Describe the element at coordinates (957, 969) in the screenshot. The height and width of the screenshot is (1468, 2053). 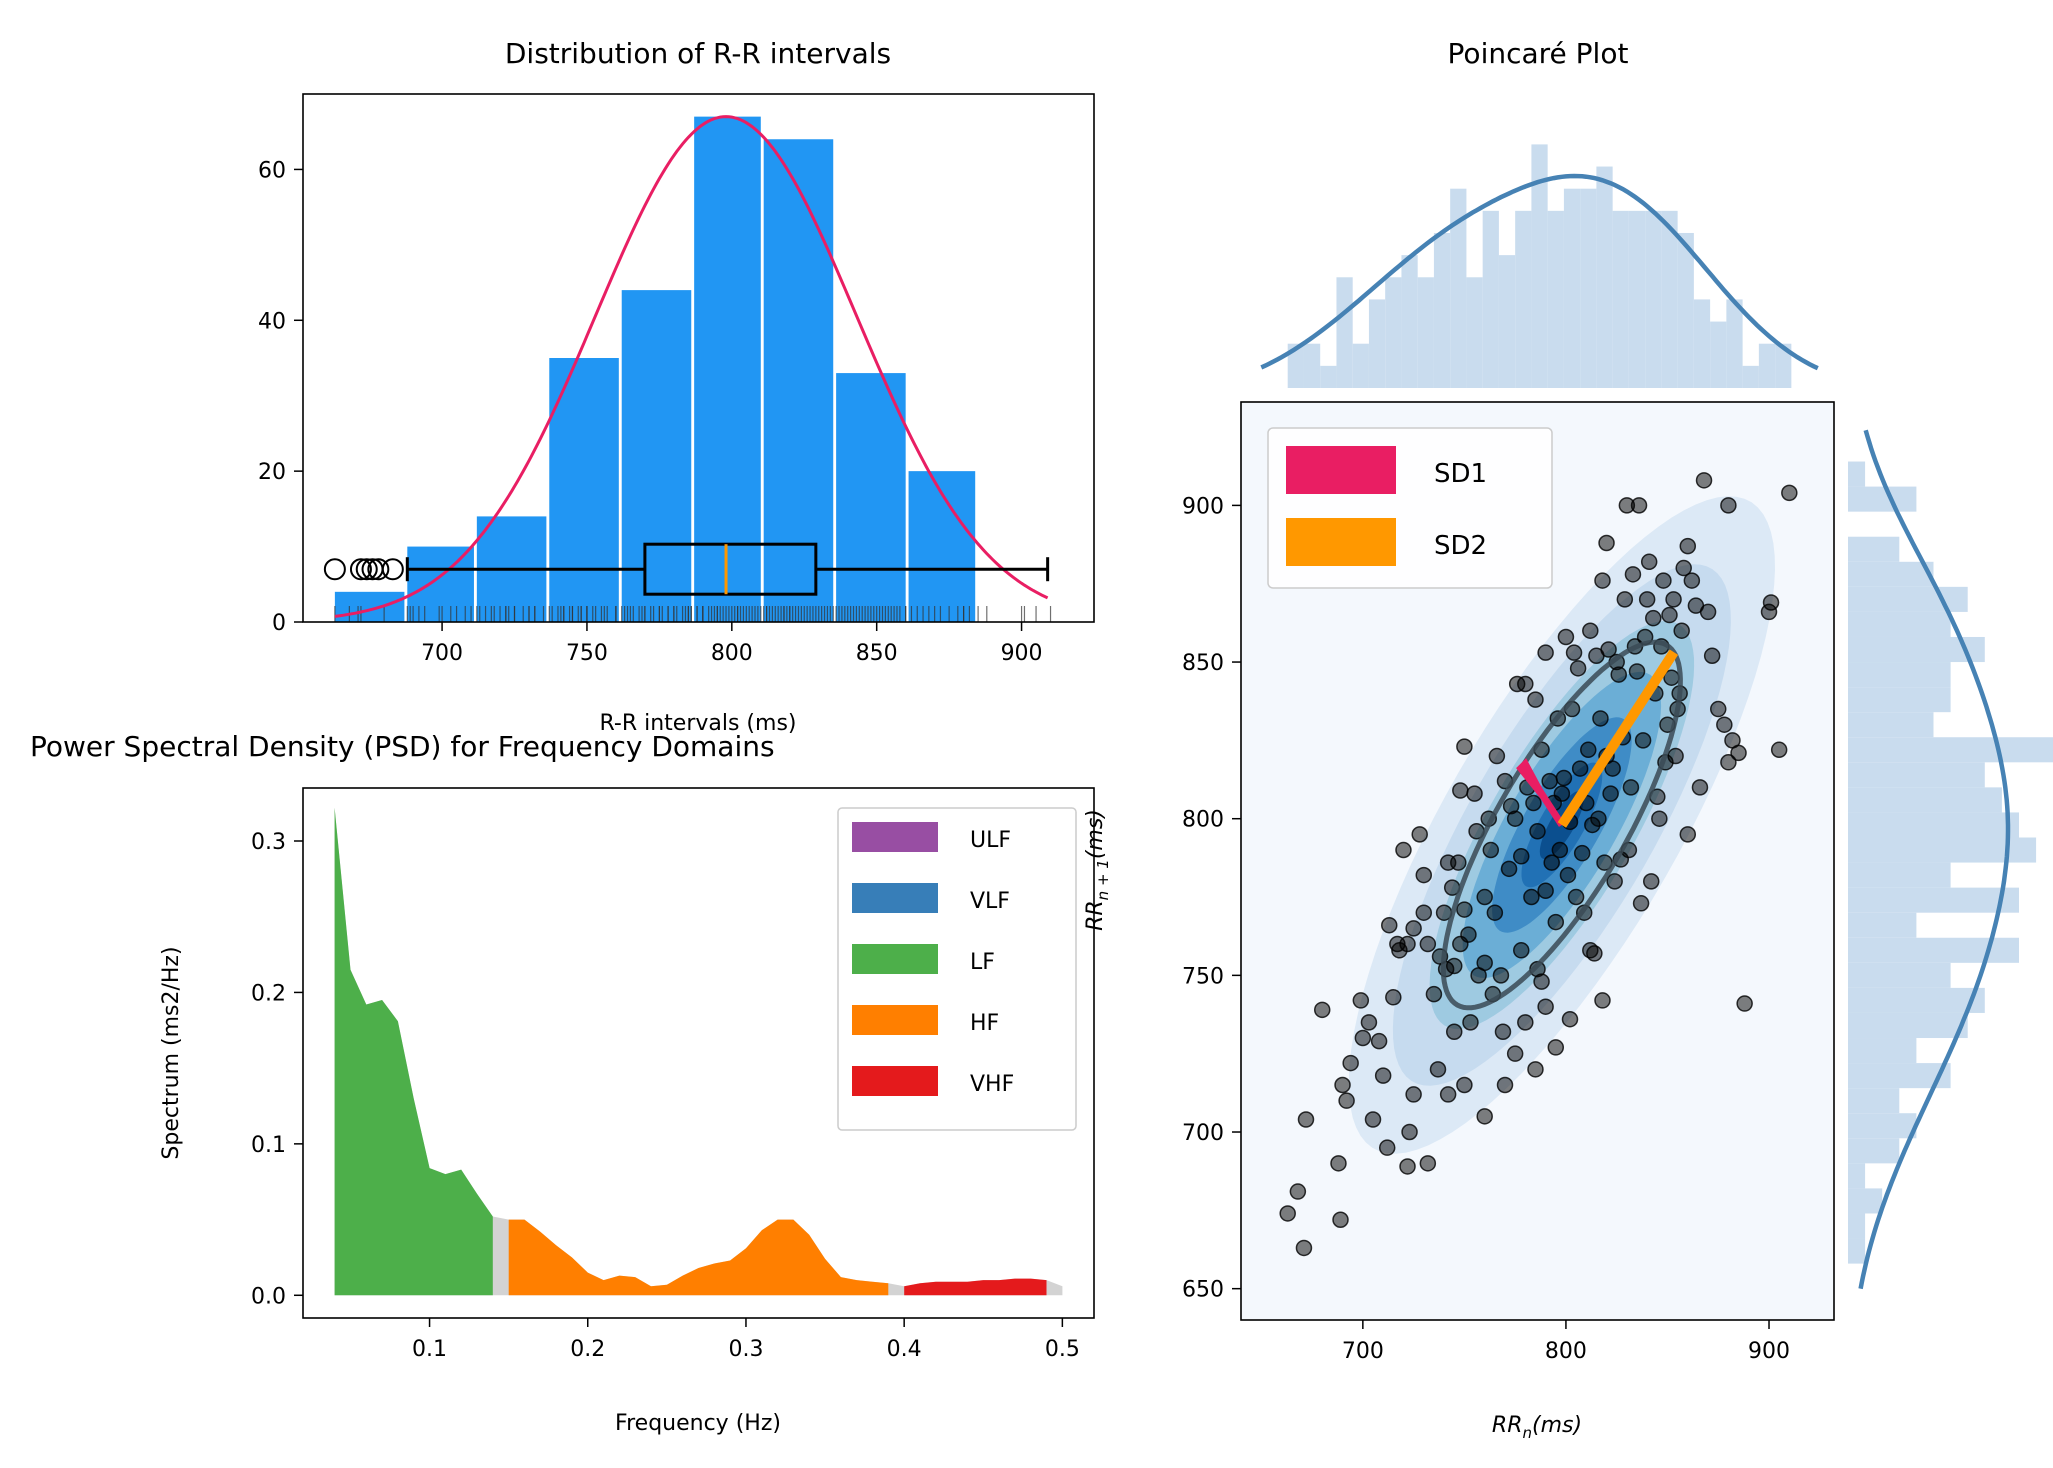
I see `psd-legend: ULF VLF LF HF VHF` at that location.